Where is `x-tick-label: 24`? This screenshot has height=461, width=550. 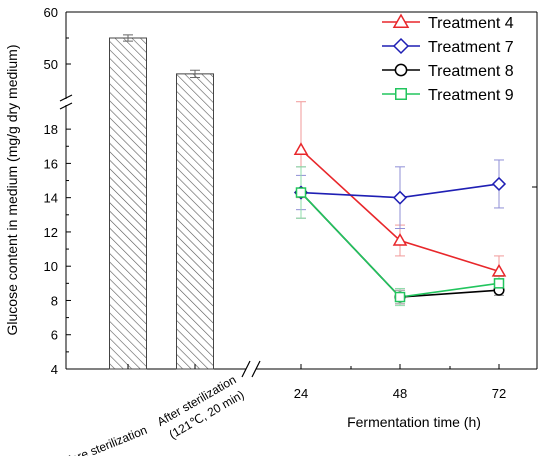
x-tick-label: 24 is located at coordinates (301, 393).